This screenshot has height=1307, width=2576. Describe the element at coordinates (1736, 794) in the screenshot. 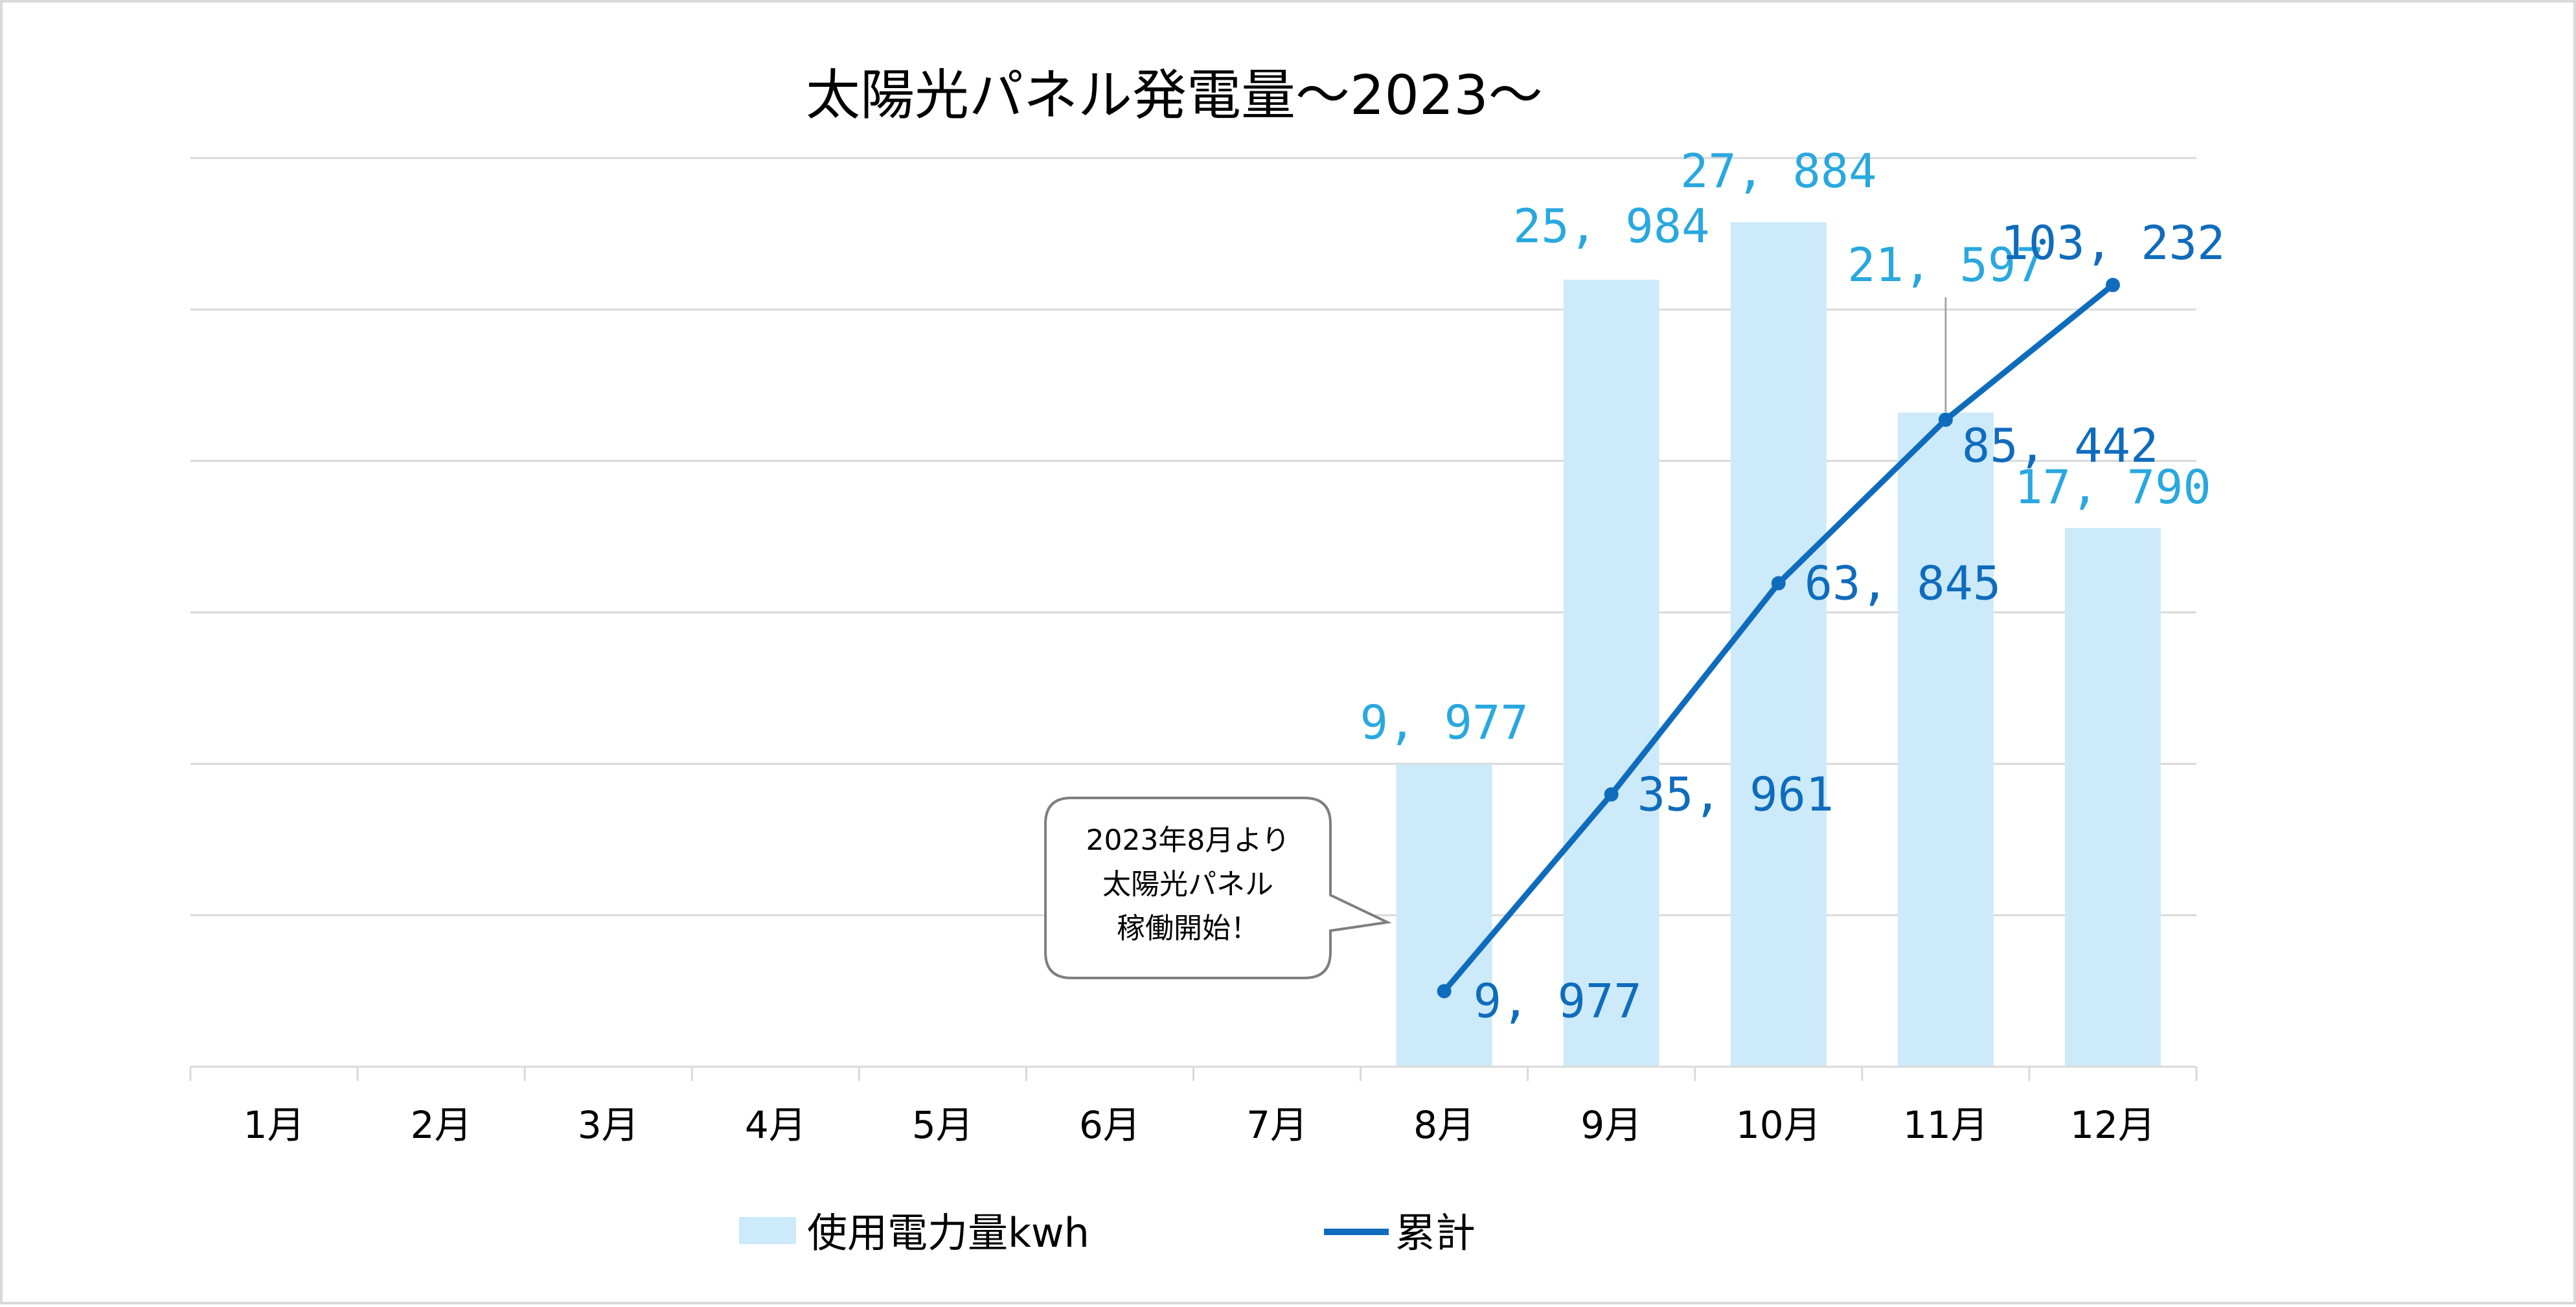

I see `line-data-label: 35, 961` at that location.